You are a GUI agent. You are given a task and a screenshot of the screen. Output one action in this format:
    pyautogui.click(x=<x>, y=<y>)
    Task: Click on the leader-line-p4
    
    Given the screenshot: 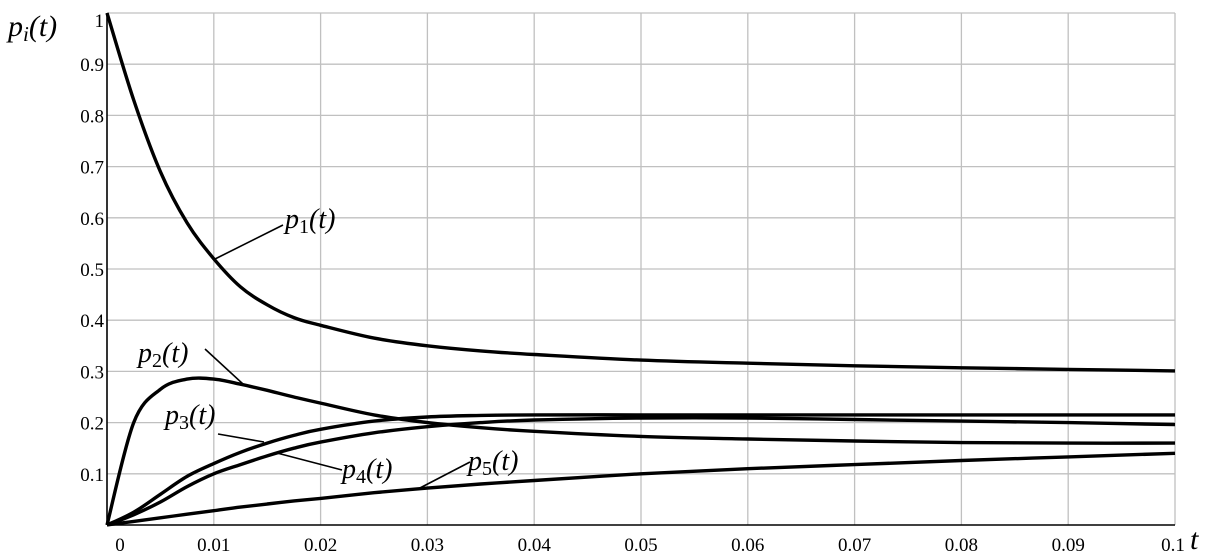 What is the action you would take?
    pyautogui.click(x=309, y=461)
    